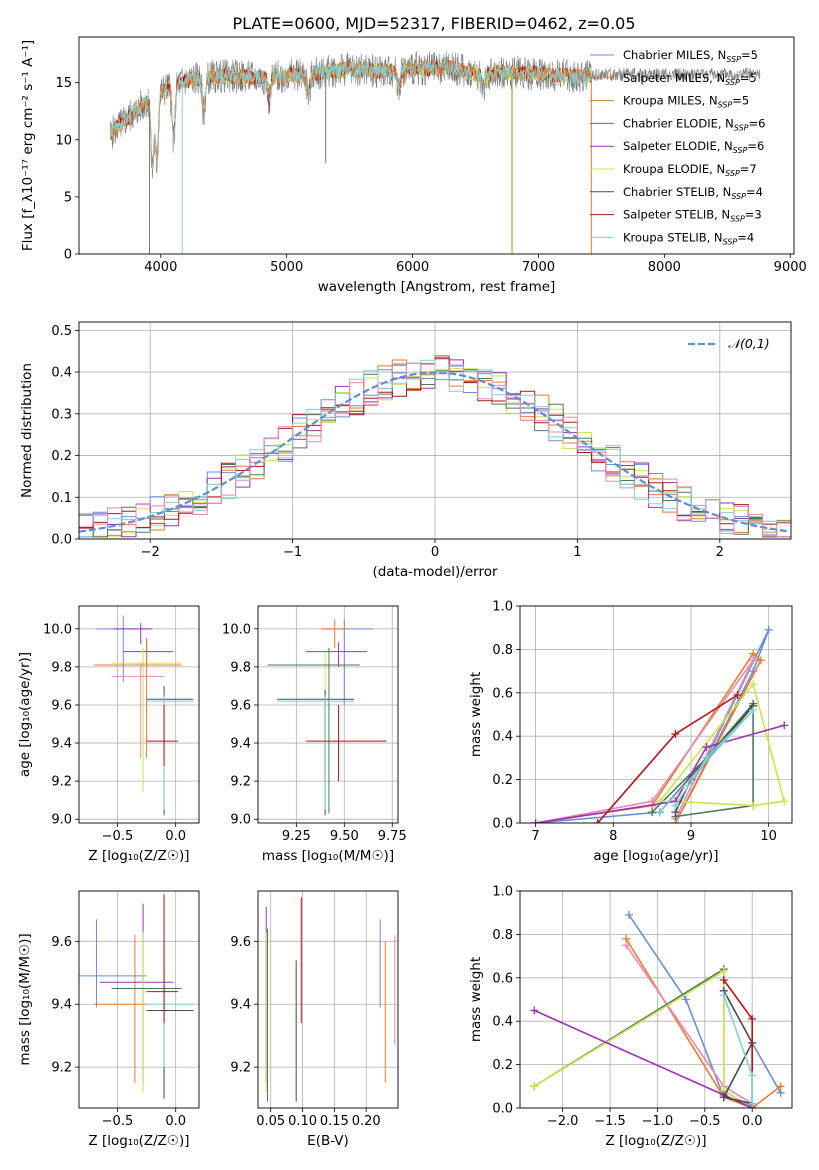  Describe the element at coordinates (68, 255) in the screenshot. I see `y-tick-label: 0` at that location.